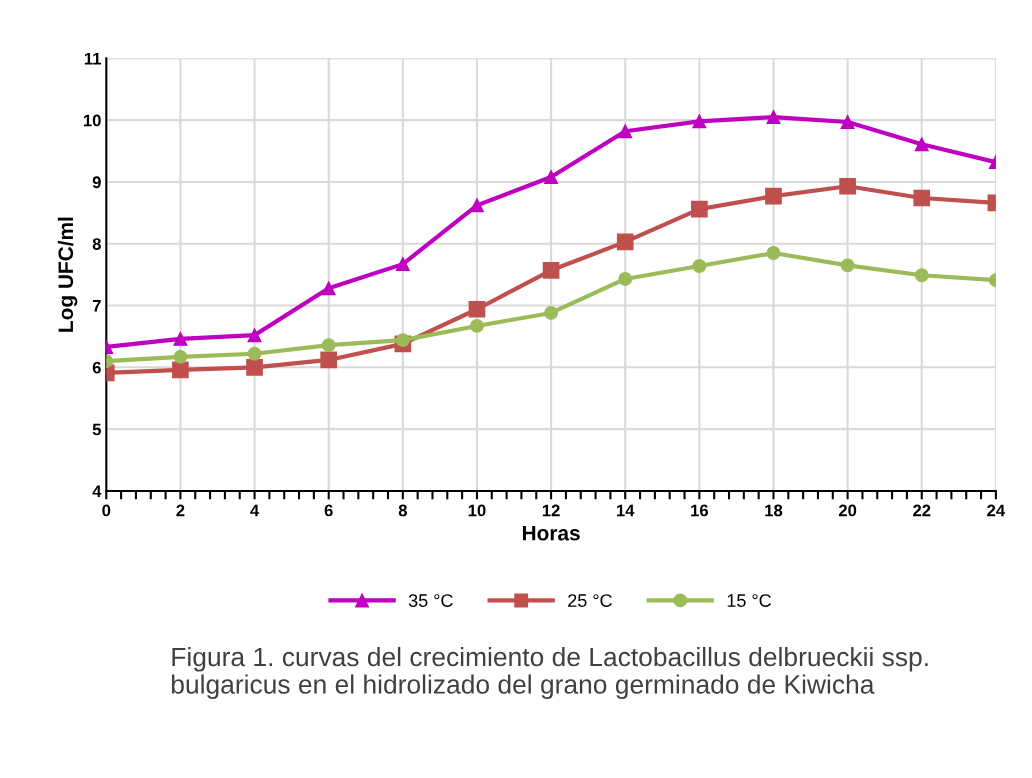  I want to click on legend-label: 15 °C, so click(749, 600).